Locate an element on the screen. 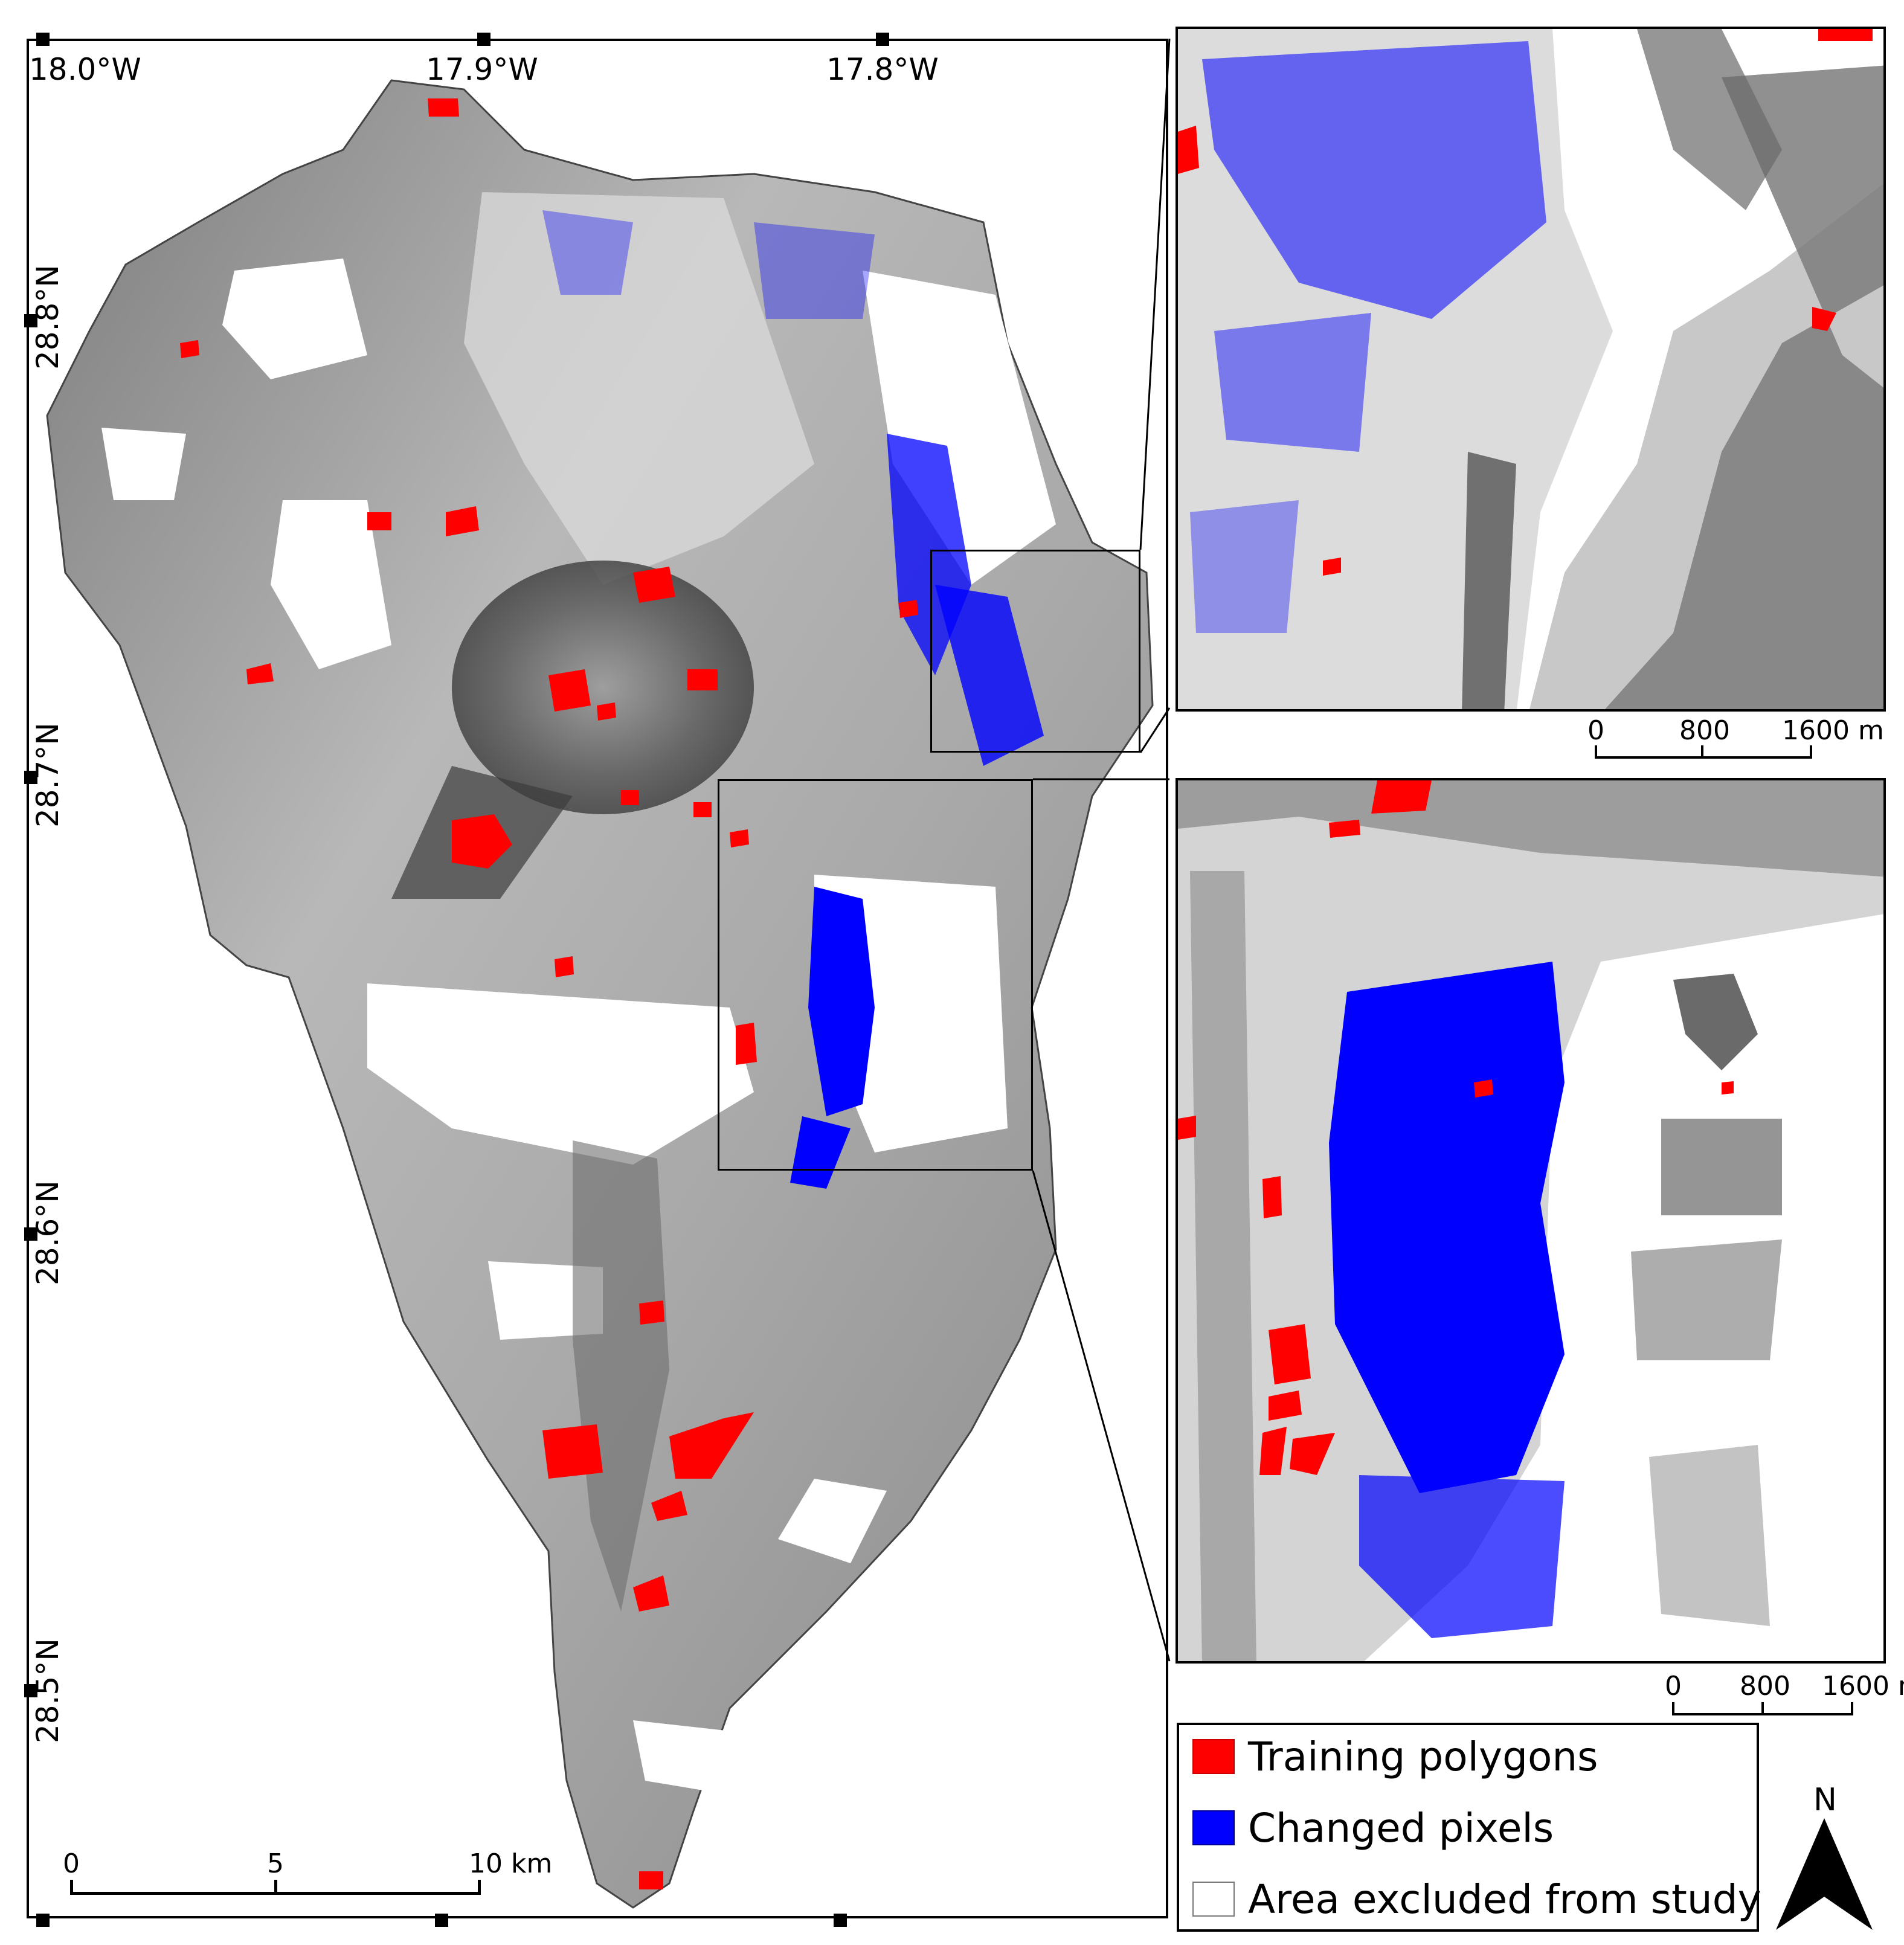  legend-label-training: Training polygons is located at coordinates (1423, 1756).